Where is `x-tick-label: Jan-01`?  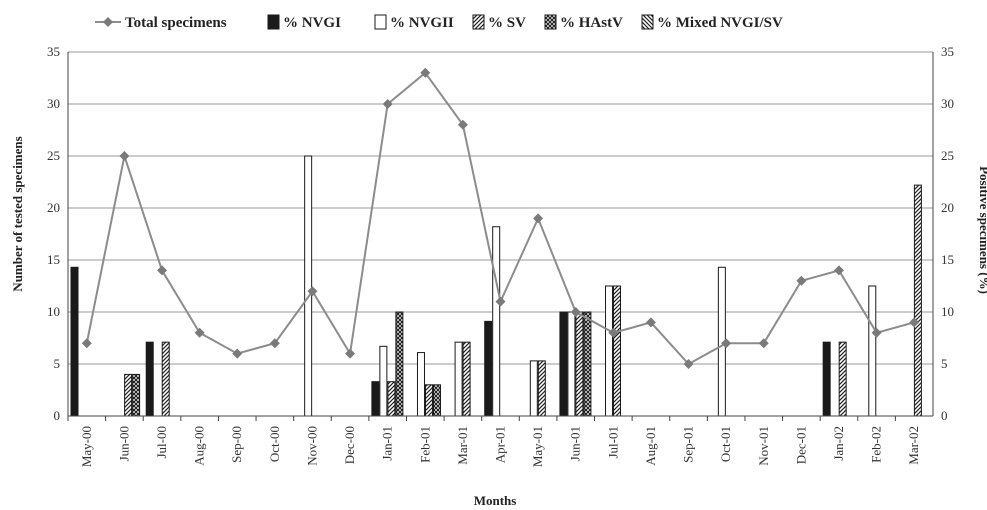 x-tick-label: Jan-01 is located at coordinates (387, 443).